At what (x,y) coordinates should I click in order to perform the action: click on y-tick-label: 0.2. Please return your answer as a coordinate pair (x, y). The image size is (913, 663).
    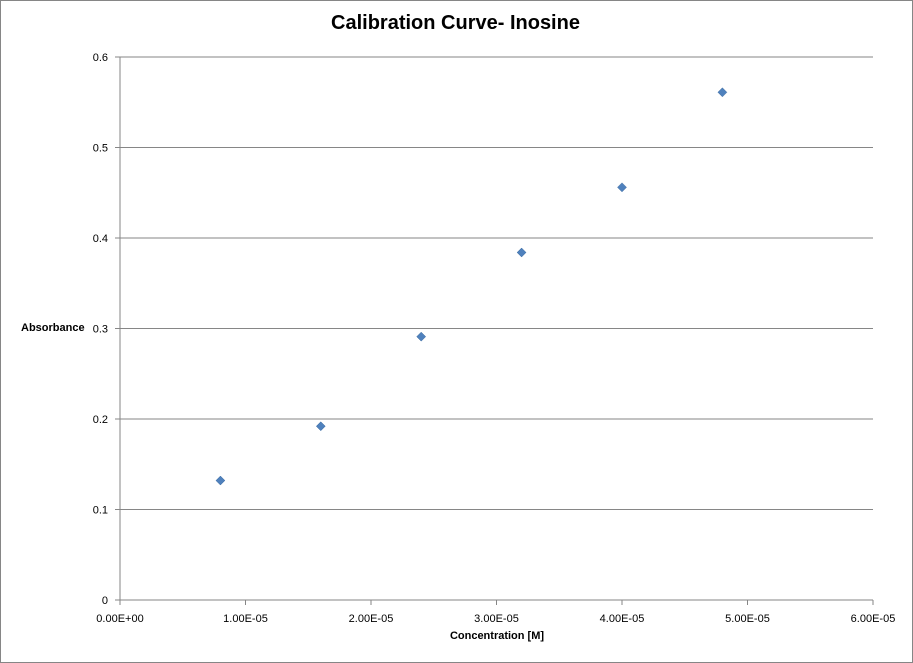
    Looking at the image, I should click on (100, 420).